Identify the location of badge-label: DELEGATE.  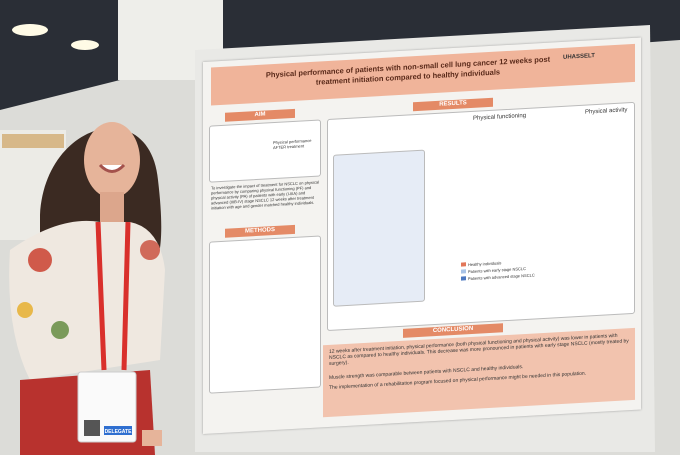
(119, 432).